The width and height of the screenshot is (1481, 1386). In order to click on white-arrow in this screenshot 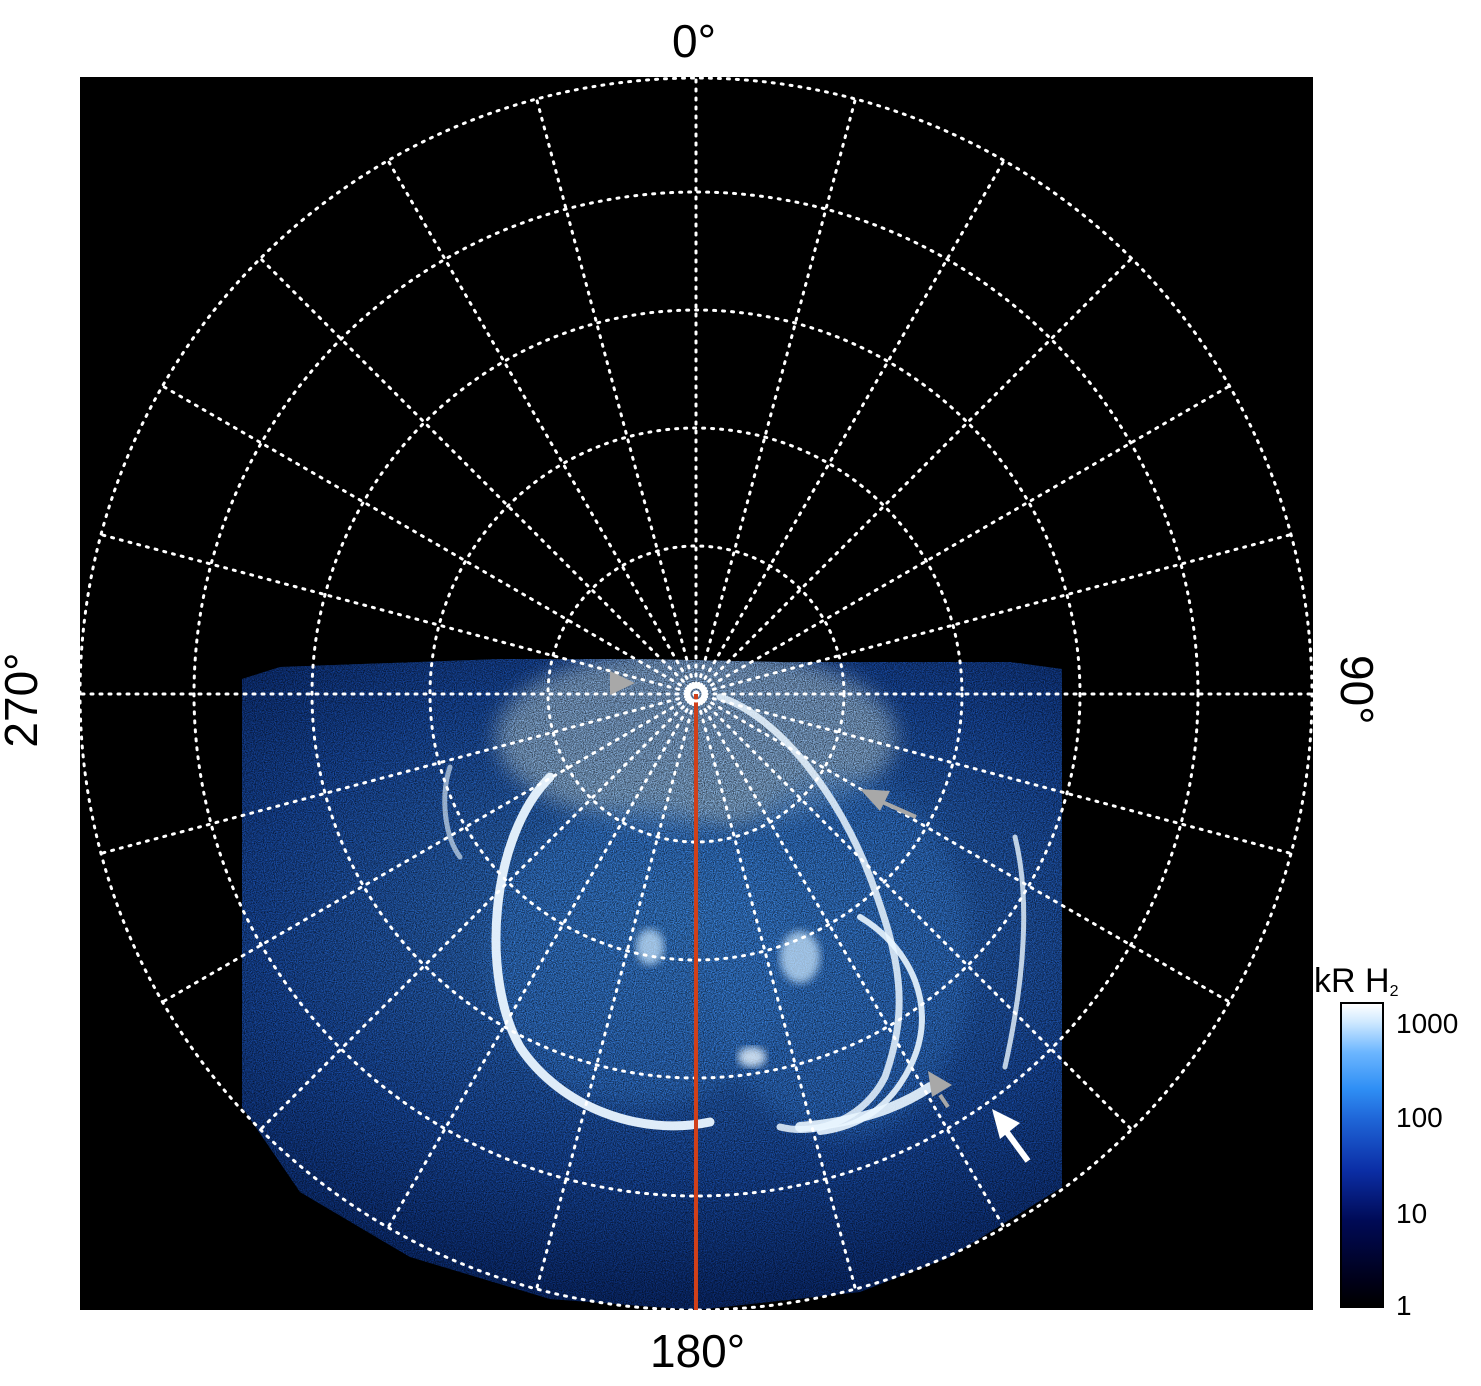, I will do `click(1011, 1136)`.